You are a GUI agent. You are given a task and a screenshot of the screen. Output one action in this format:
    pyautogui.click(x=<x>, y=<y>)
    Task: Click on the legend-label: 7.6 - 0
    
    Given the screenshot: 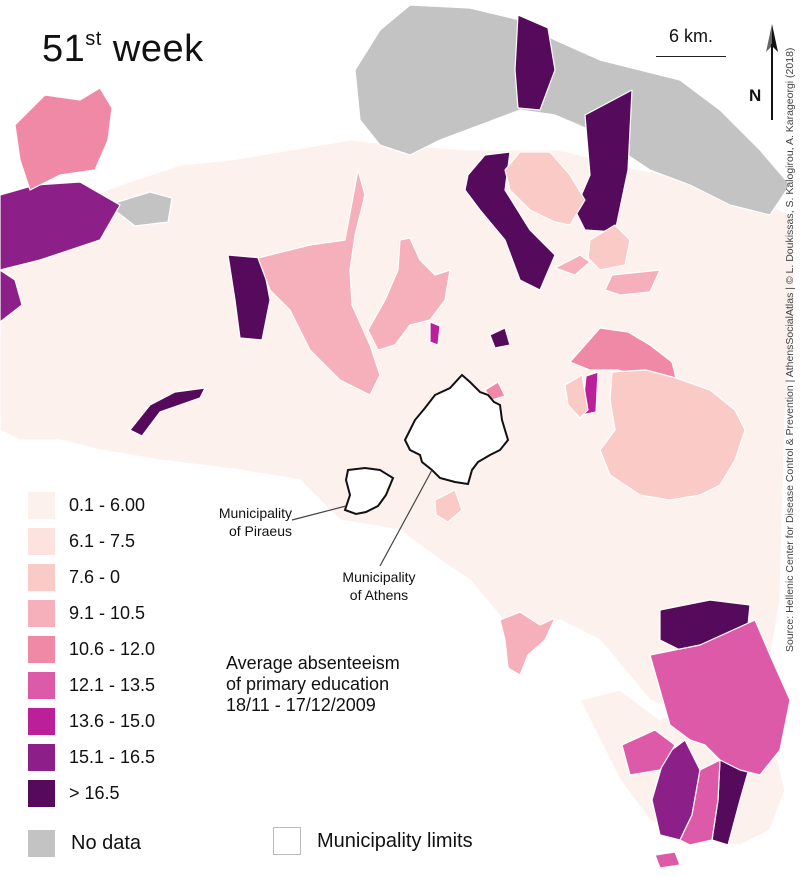 What is the action you would take?
    pyautogui.click(x=95, y=577)
    